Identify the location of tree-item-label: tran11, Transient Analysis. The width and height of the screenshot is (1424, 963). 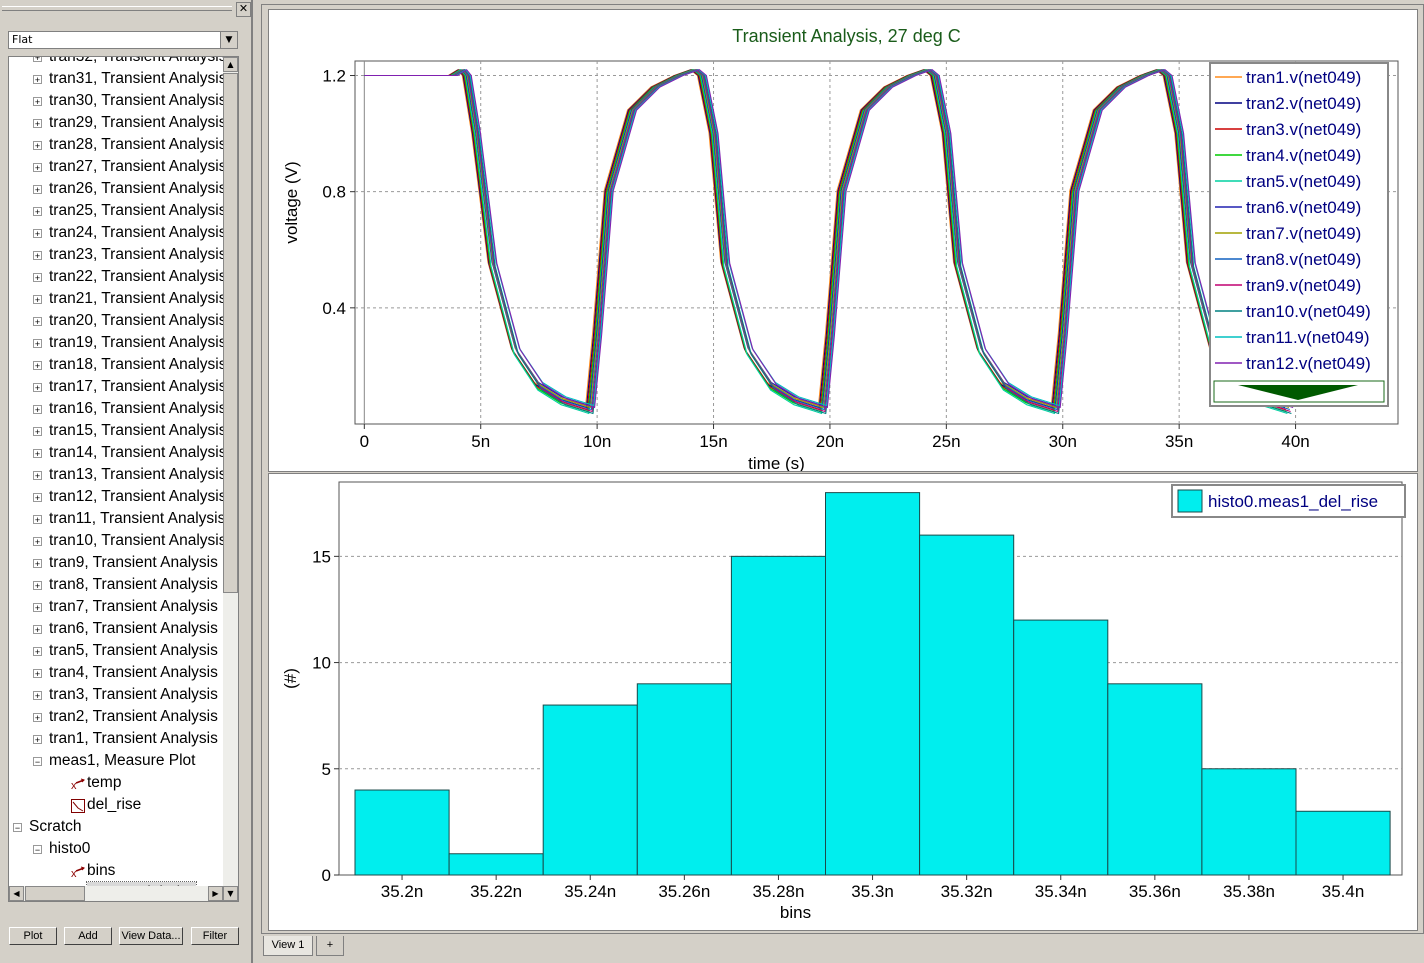
(137, 518).